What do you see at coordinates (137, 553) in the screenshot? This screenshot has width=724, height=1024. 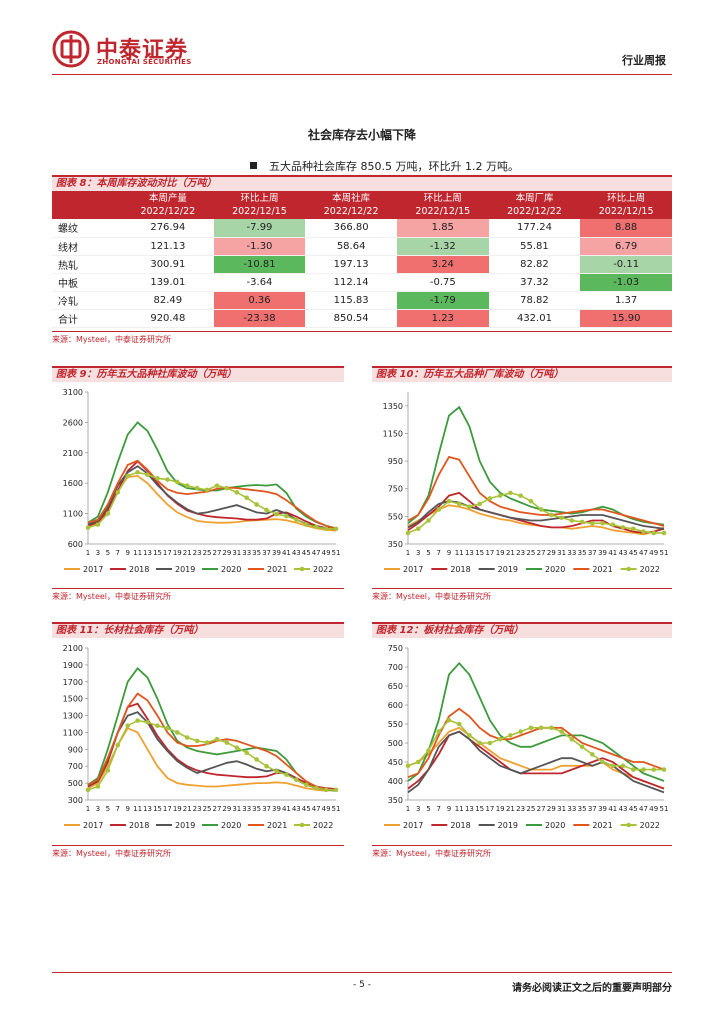 I see `x-tick-label: 11` at bounding box center [137, 553].